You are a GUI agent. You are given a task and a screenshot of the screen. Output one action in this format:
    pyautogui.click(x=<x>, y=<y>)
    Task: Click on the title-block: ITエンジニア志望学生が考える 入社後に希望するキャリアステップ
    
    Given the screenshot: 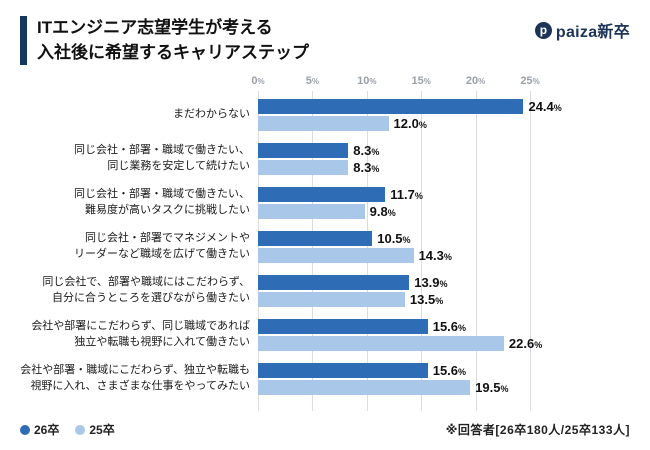 What is the action you would take?
    pyautogui.click(x=164, y=41)
    